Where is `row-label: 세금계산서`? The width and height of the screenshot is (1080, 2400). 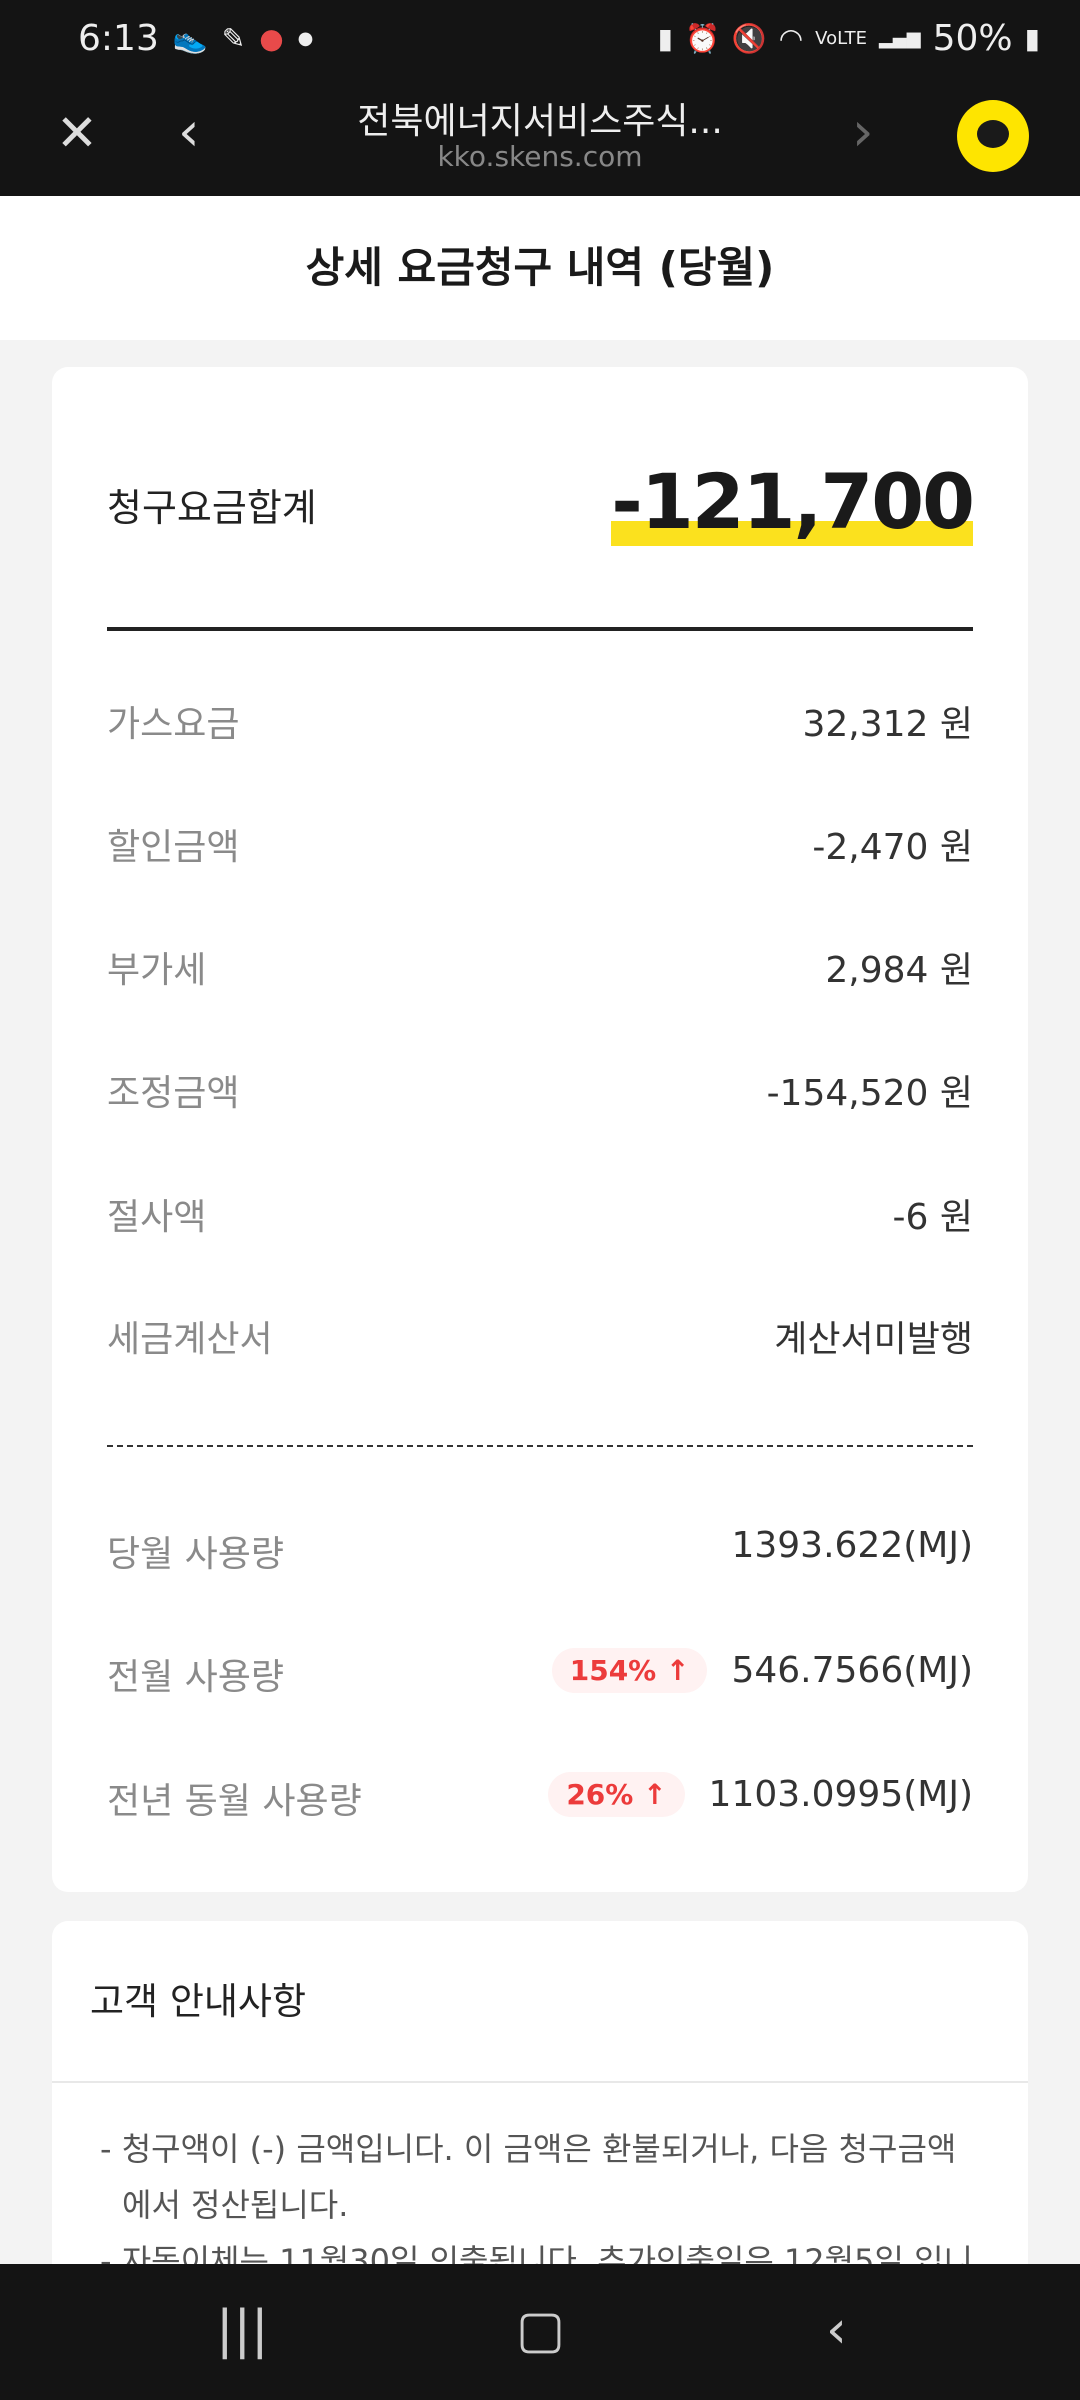 row-label: 세금계산서 is located at coordinates (190, 1339).